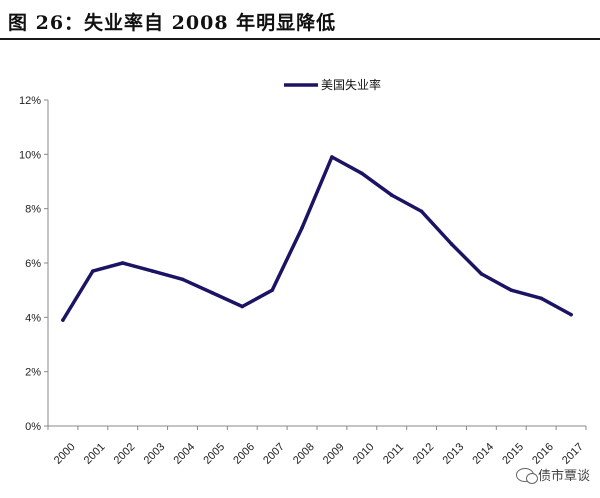 This screenshot has width=600, height=498. I want to click on y-tick-label: 2%, so click(33, 373).